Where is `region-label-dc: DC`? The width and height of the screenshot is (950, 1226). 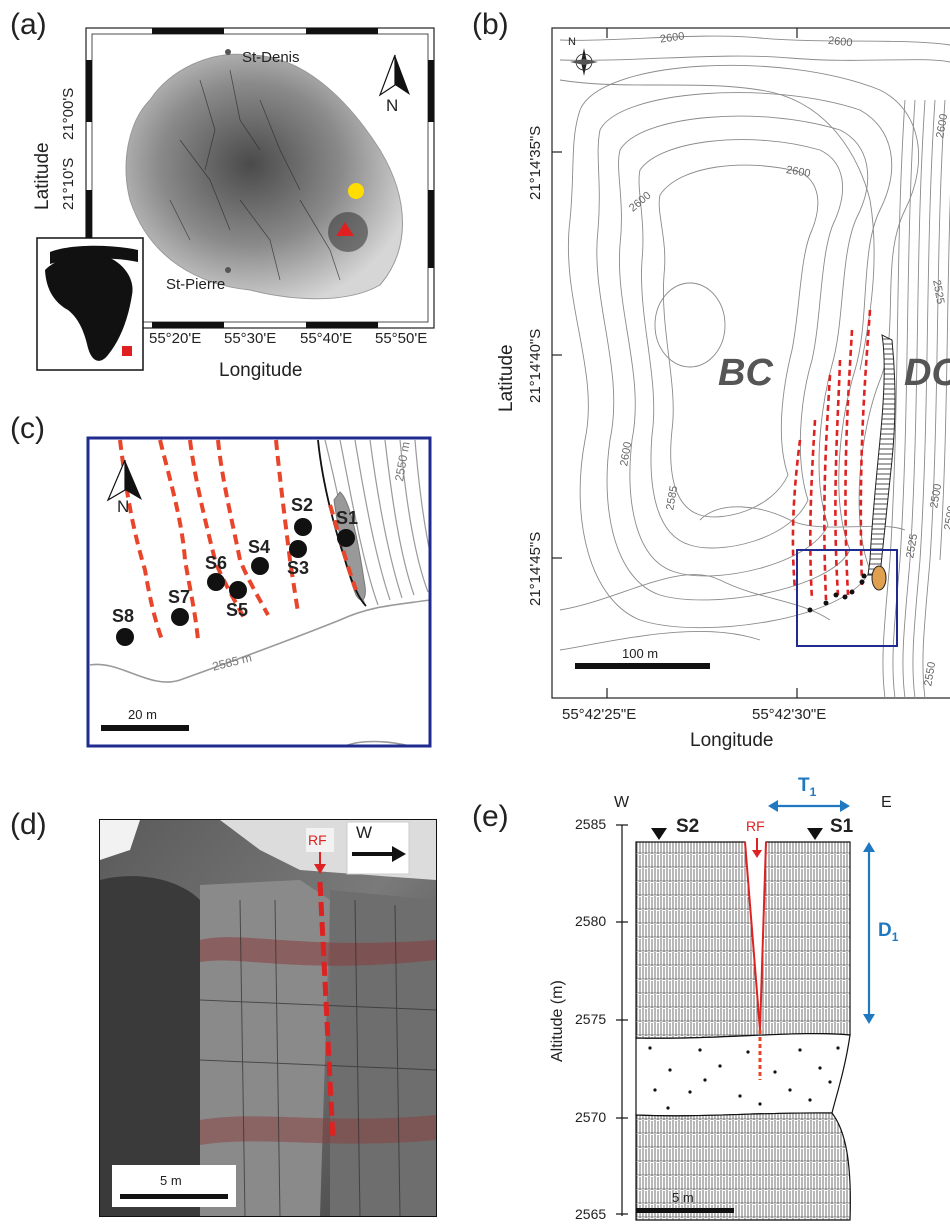 region-label-dc: DC is located at coordinates (927, 373).